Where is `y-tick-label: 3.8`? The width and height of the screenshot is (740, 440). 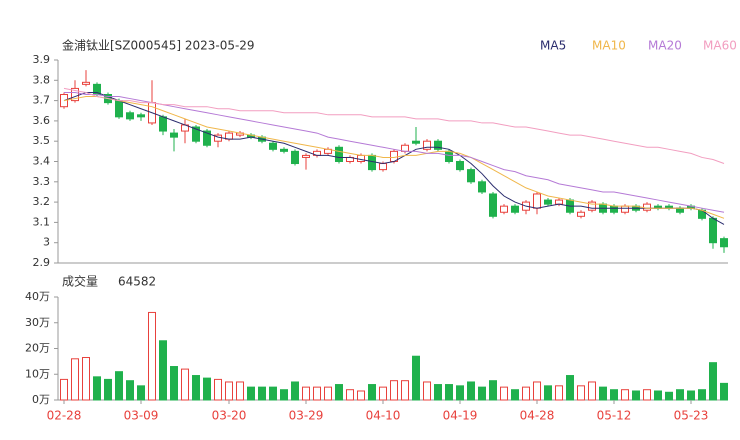
y-tick-label: 3.8 is located at coordinates (42, 79).